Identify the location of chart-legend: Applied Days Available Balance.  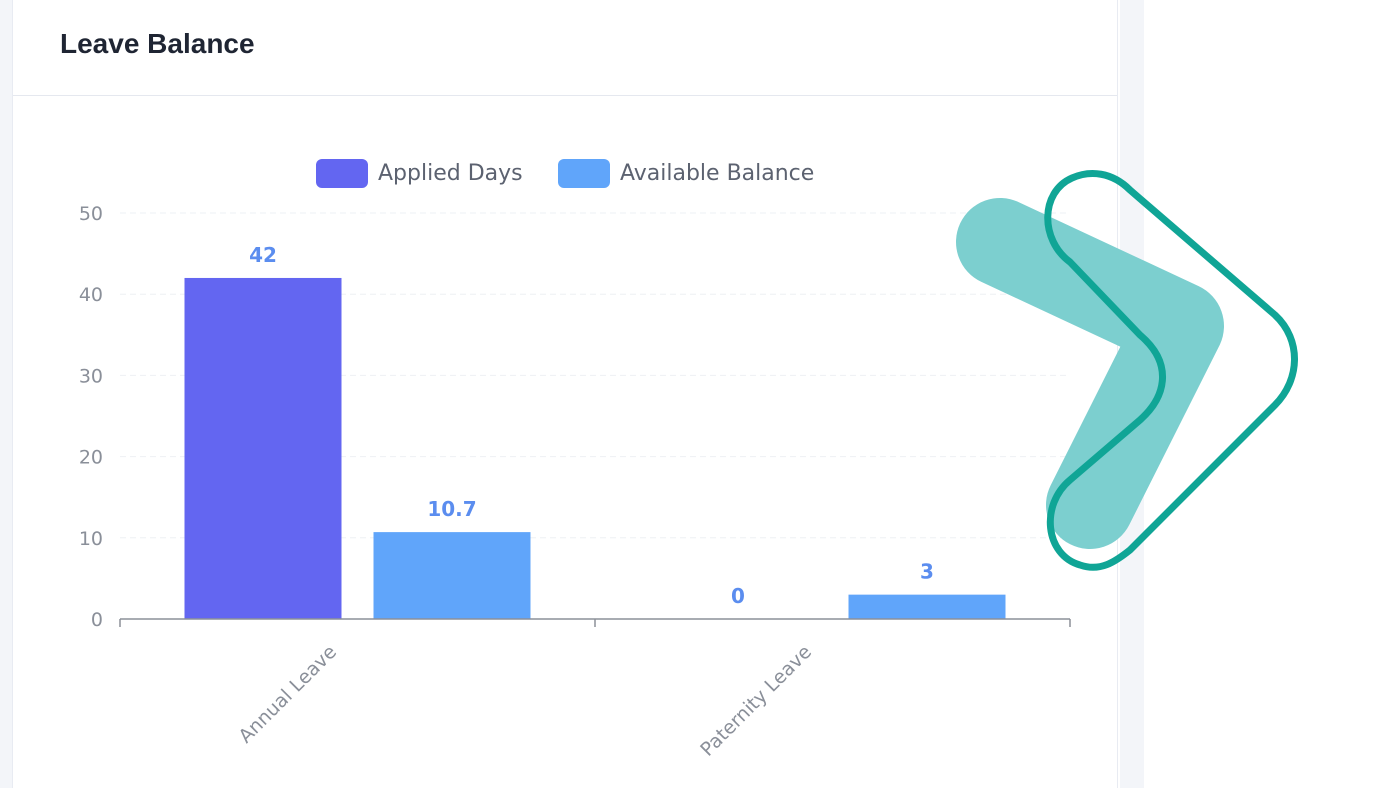
(565, 173).